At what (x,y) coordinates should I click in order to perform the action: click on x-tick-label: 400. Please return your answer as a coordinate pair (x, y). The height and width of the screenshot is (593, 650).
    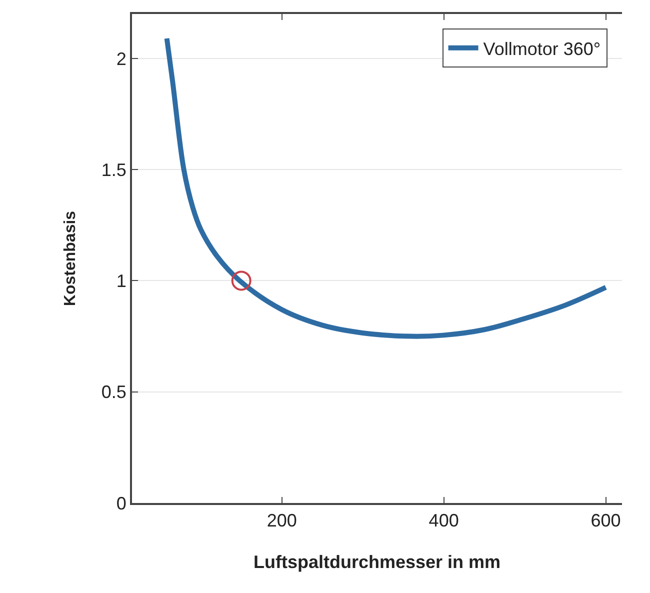
    Looking at the image, I should click on (443, 520).